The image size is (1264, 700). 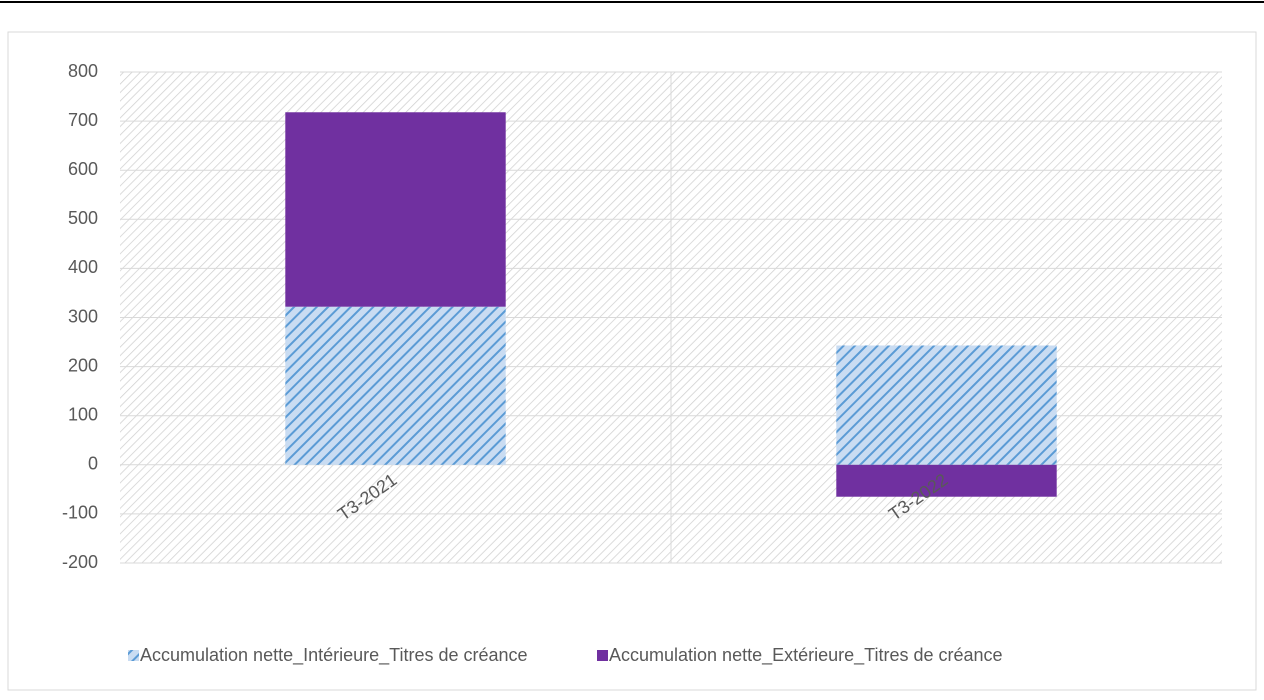 What do you see at coordinates (83, 365) in the screenshot?
I see `y-tick-label: 200` at bounding box center [83, 365].